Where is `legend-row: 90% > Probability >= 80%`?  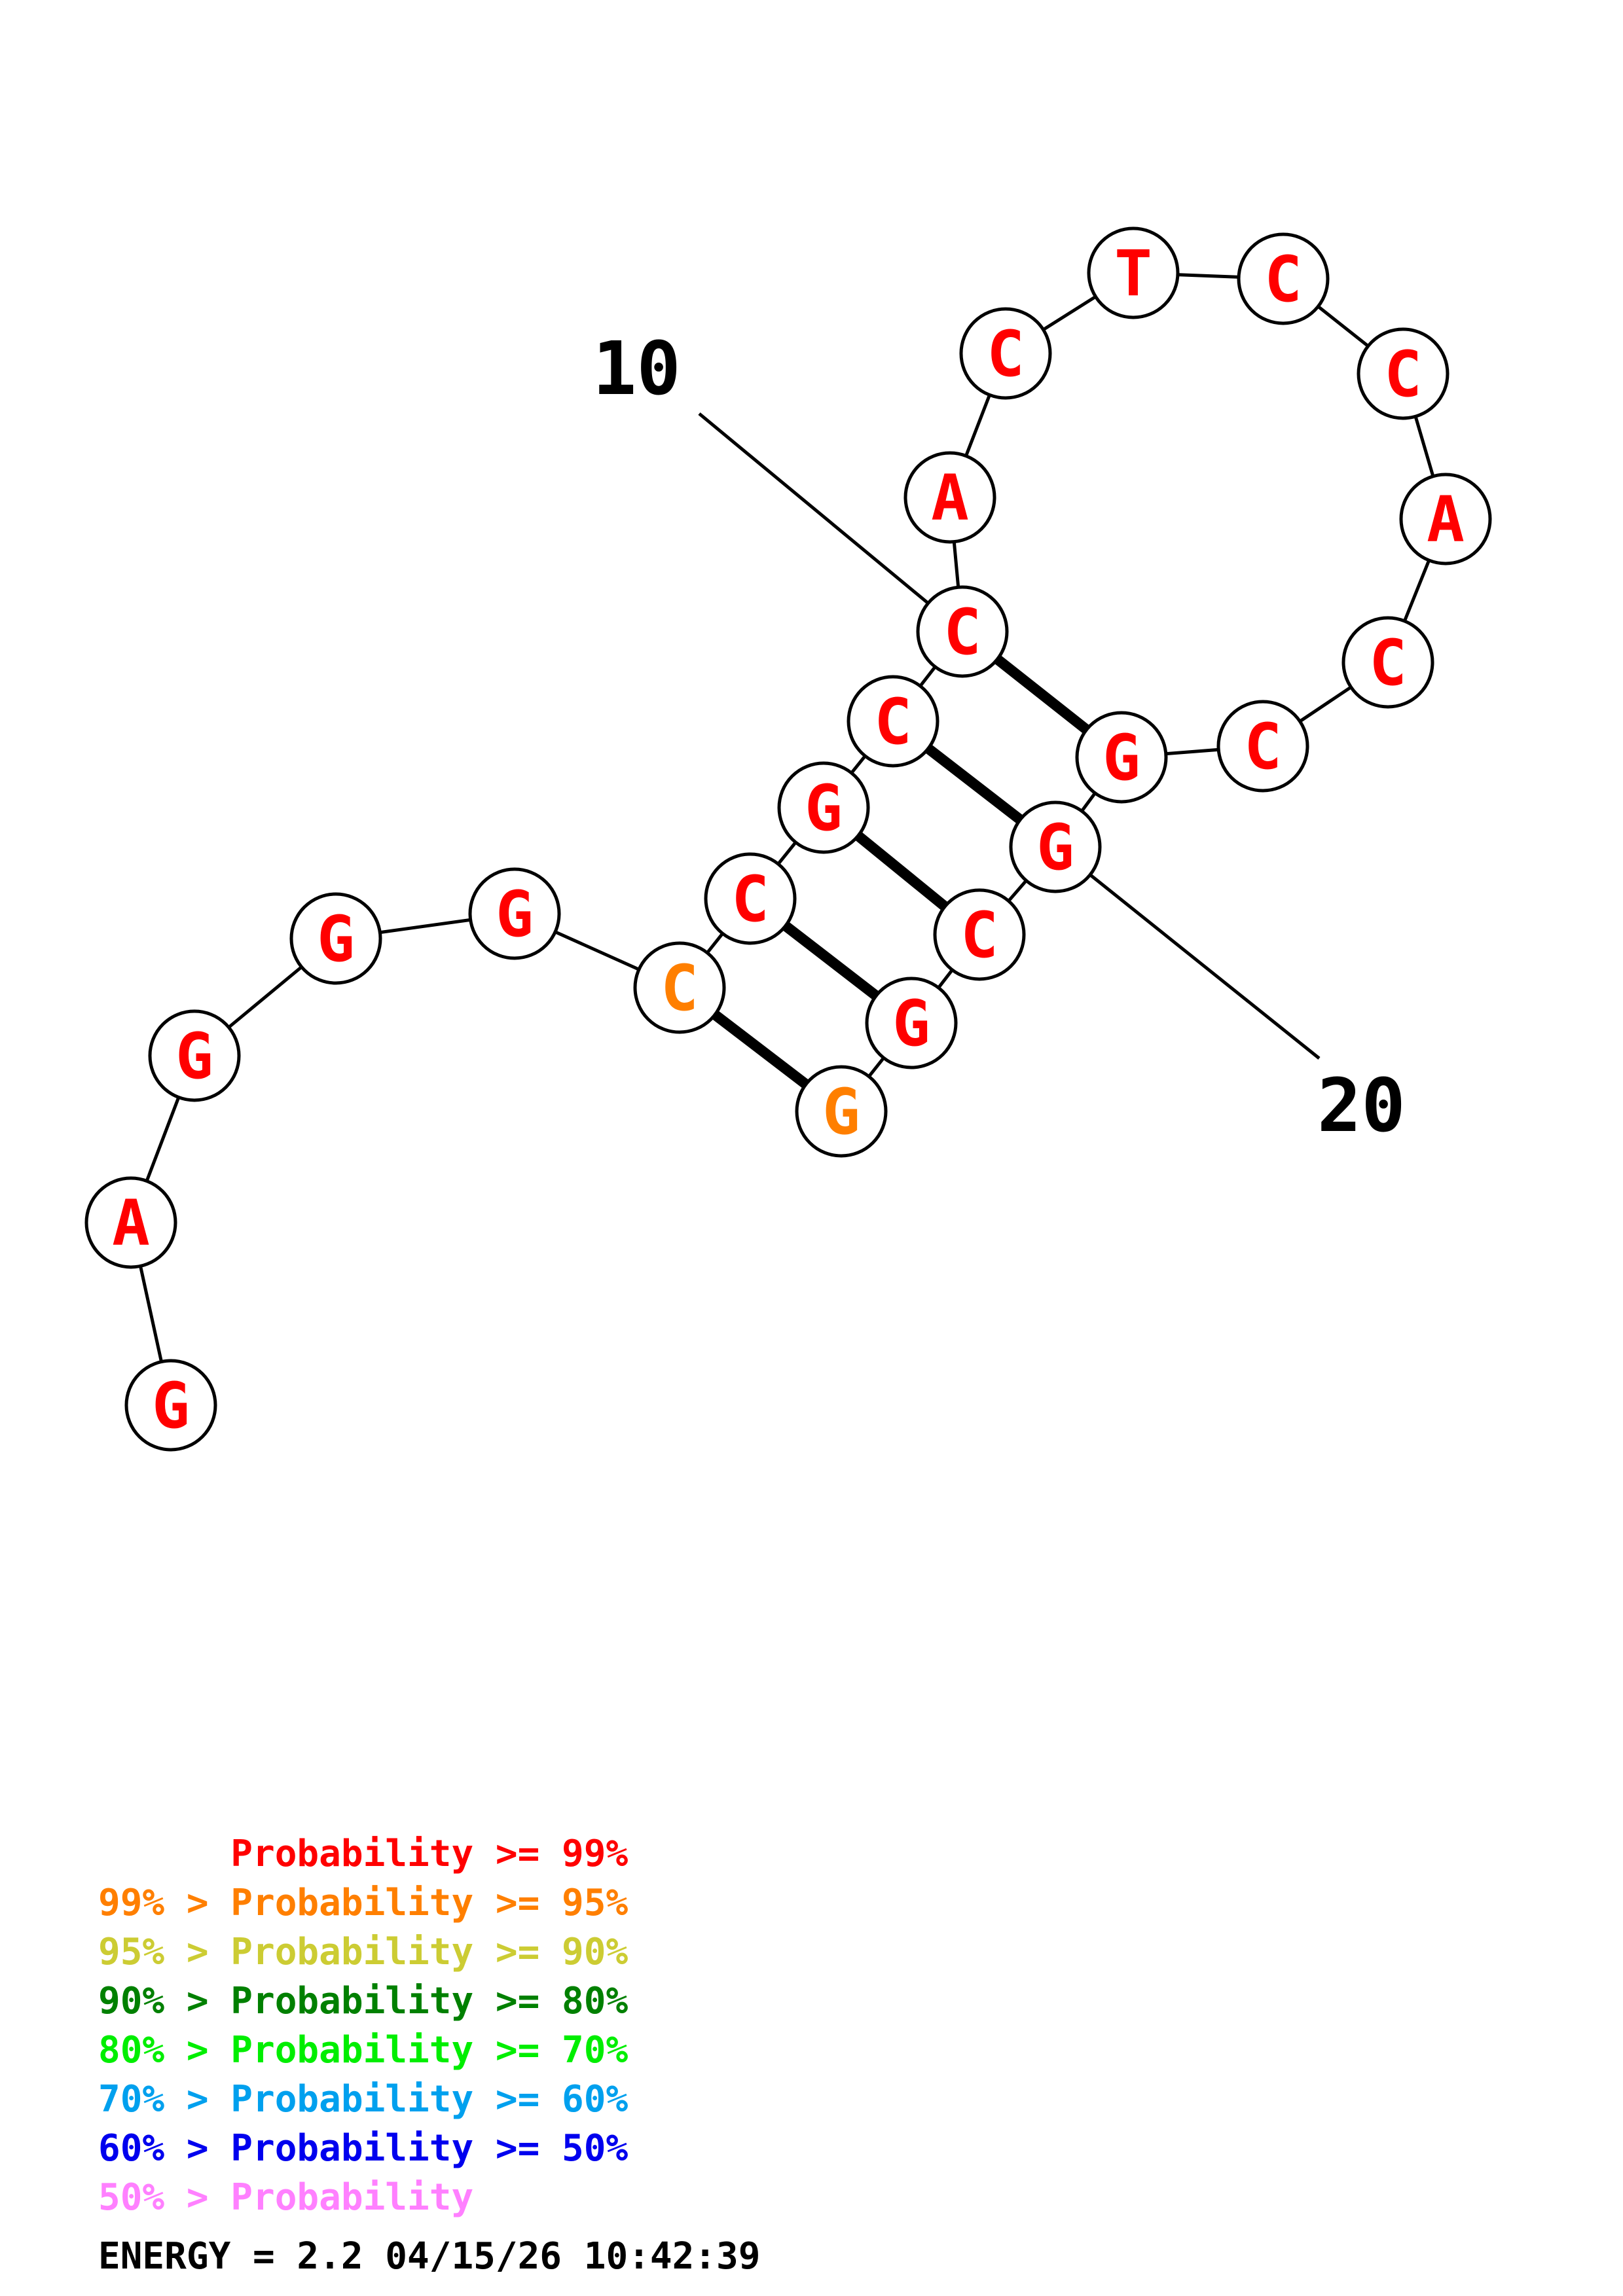 legend-row: 90% > Probability >= 80% is located at coordinates (363, 2001).